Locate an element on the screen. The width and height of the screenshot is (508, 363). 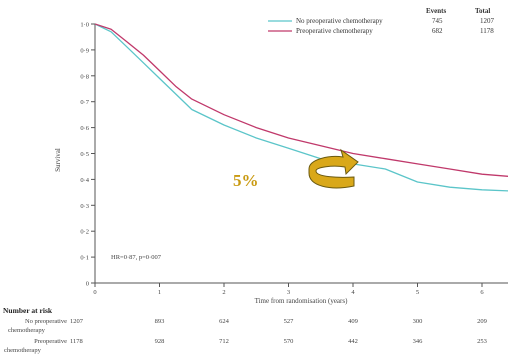
risk-value: 893 is located at coordinates (160, 321).